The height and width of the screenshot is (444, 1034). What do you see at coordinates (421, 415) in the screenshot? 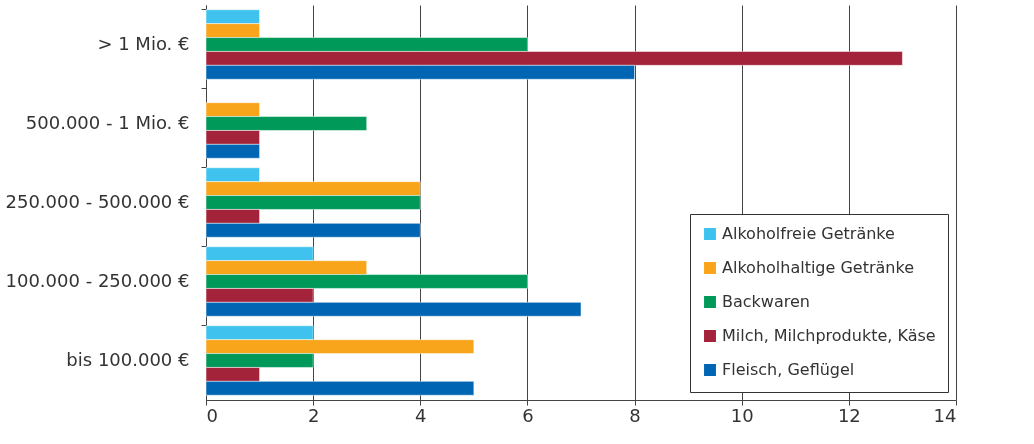
I see `x-tick-label: 4` at bounding box center [421, 415].